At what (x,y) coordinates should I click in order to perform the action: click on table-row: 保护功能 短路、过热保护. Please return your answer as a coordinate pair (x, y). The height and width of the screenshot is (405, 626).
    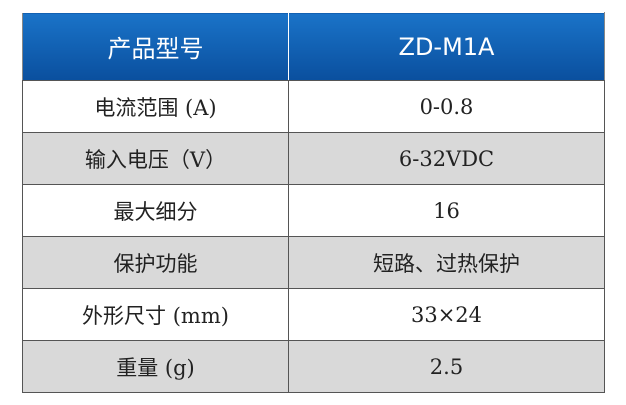
    Looking at the image, I should click on (313, 262).